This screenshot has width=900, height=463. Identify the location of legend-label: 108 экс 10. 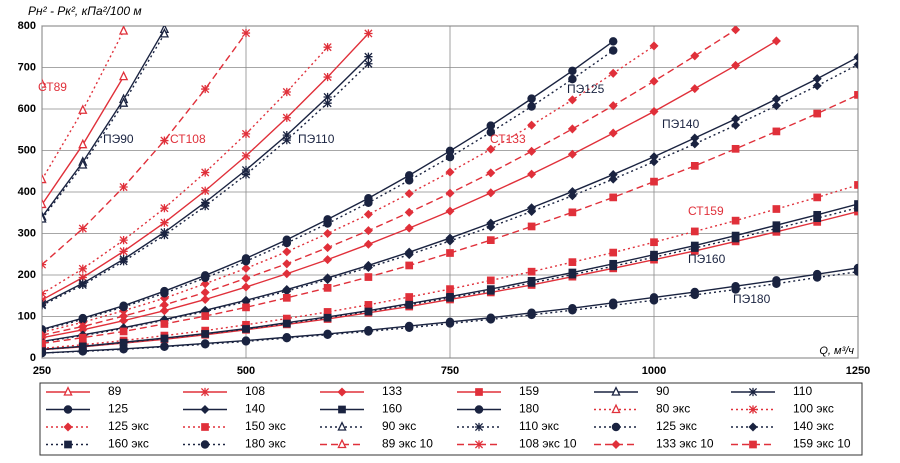
(548, 444).